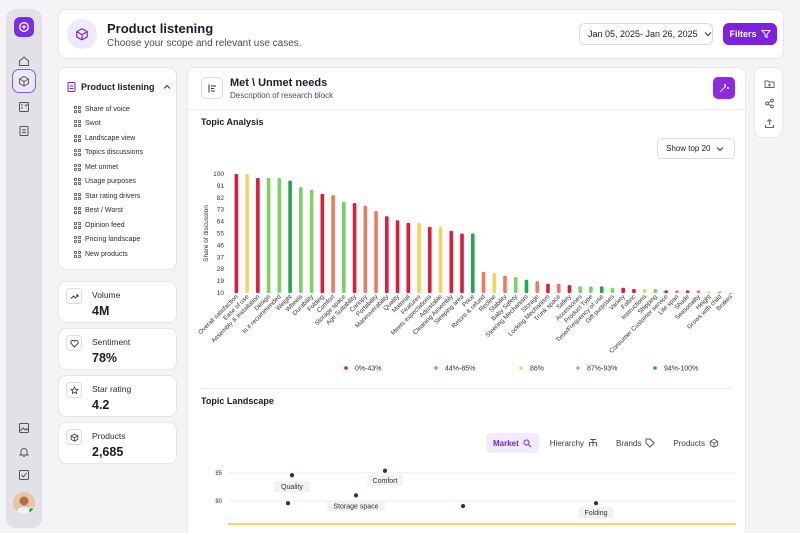  Describe the element at coordinates (113, 196) in the screenshot. I see `nav-item-label: Star rating drivers` at that location.